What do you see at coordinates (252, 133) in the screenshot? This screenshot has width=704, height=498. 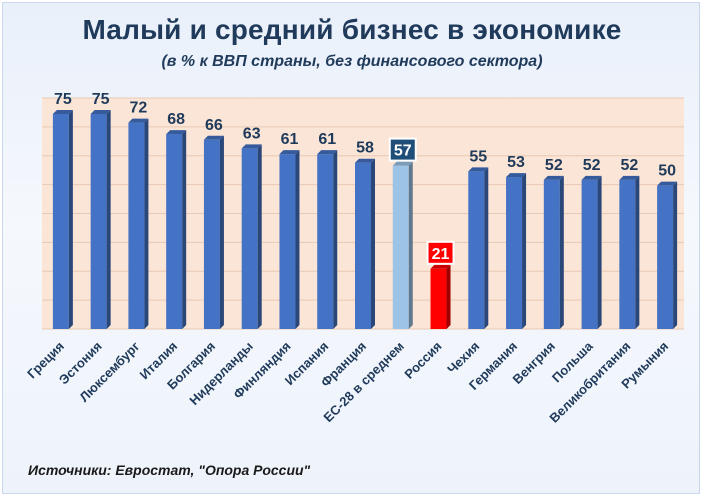 I see `data-label: 63` at bounding box center [252, 133].